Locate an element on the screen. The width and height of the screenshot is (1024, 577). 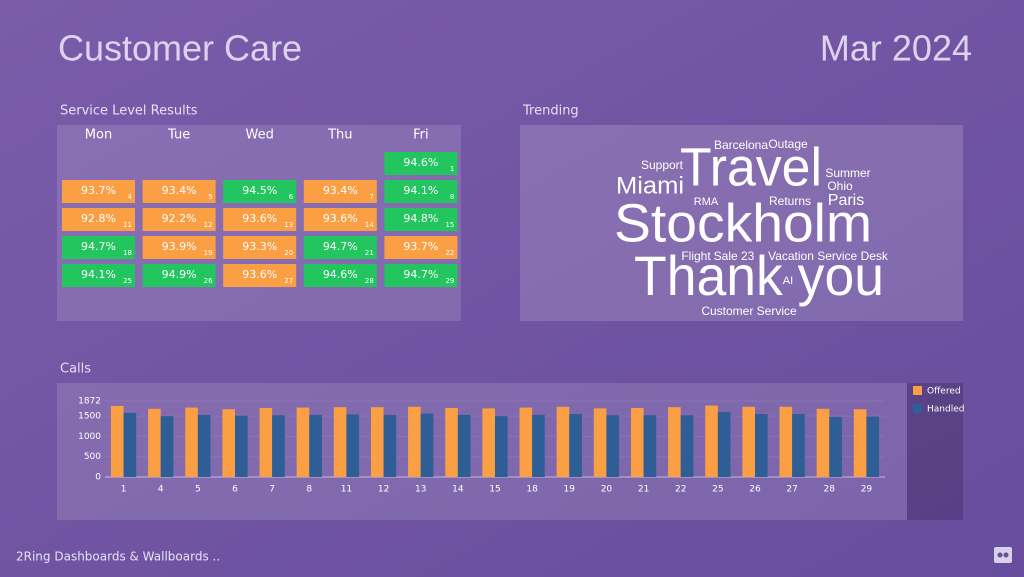
y-tick-label: 1872 is located at coordinates (89, 402).